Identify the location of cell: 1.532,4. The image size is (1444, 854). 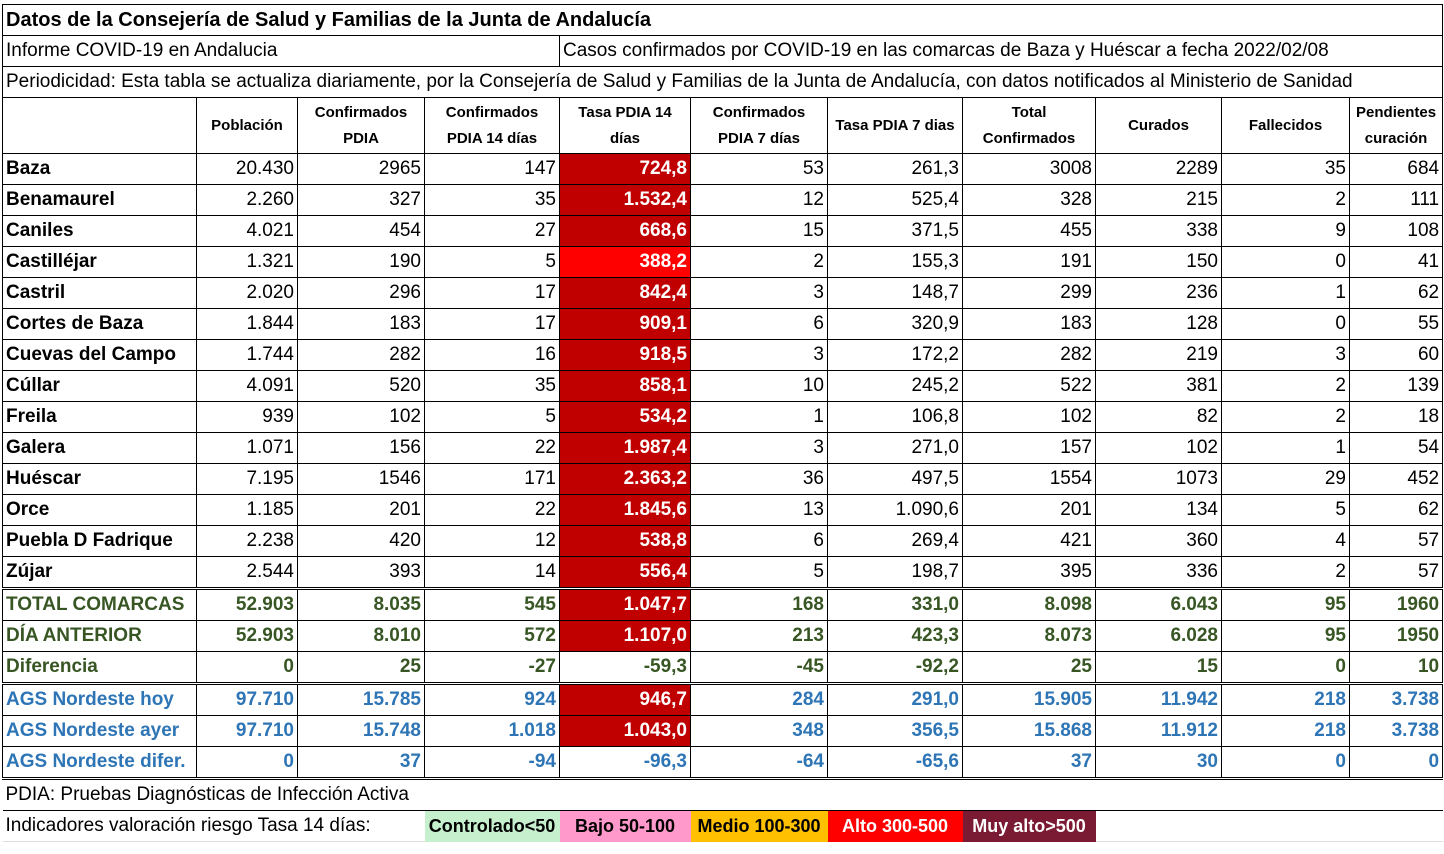
(625, 200).